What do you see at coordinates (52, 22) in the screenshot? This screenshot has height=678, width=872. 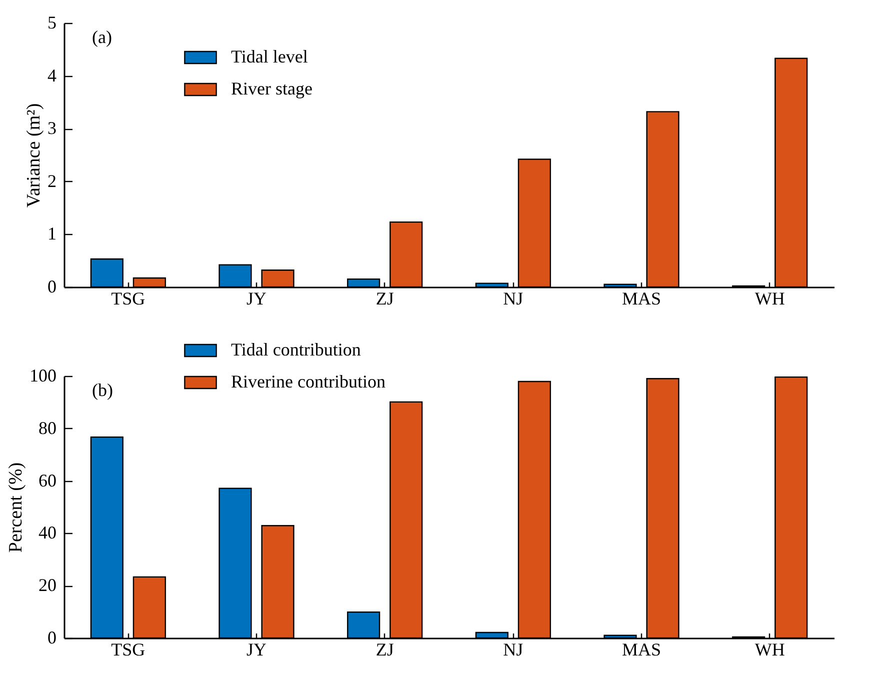 I see `y-tick-label: 5` at bounding box center [52, 22].